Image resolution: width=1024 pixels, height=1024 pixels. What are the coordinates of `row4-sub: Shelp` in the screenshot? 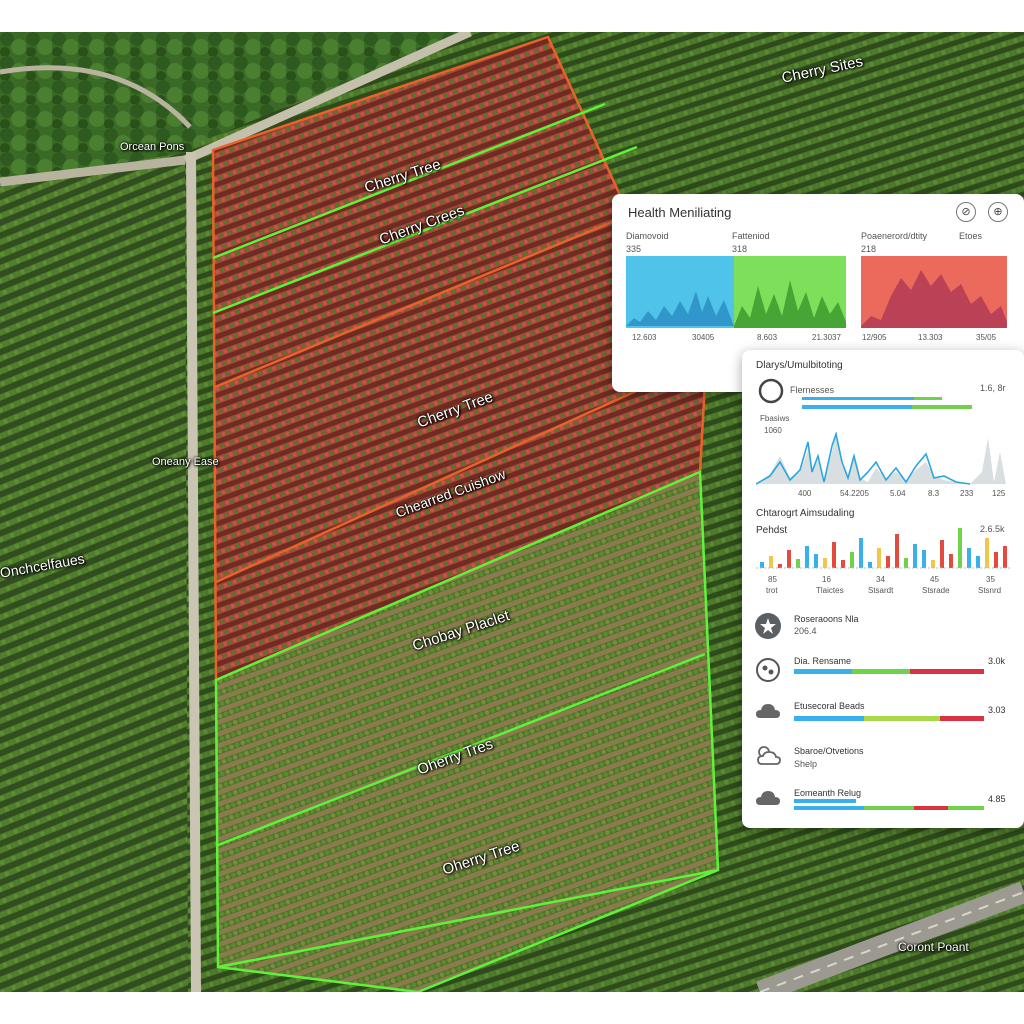 It's located at (806, 764).